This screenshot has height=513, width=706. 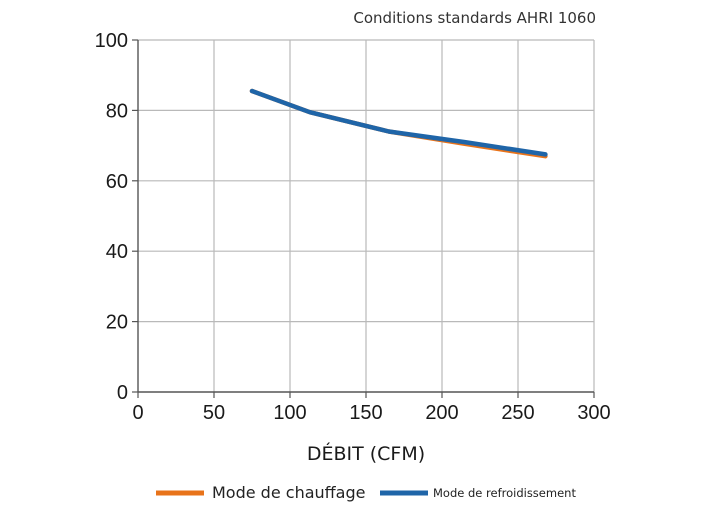 I want to click on y-tick-labels: 0 20 40 60 80 100, so click(x=111, y=217).